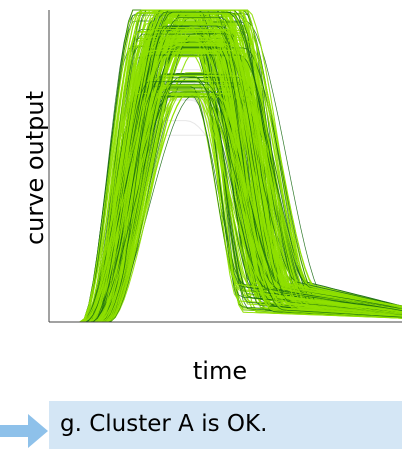 The height and width of the screenshot is (455, 402). I want to click on right-arrow-icon, so click(24, 431).